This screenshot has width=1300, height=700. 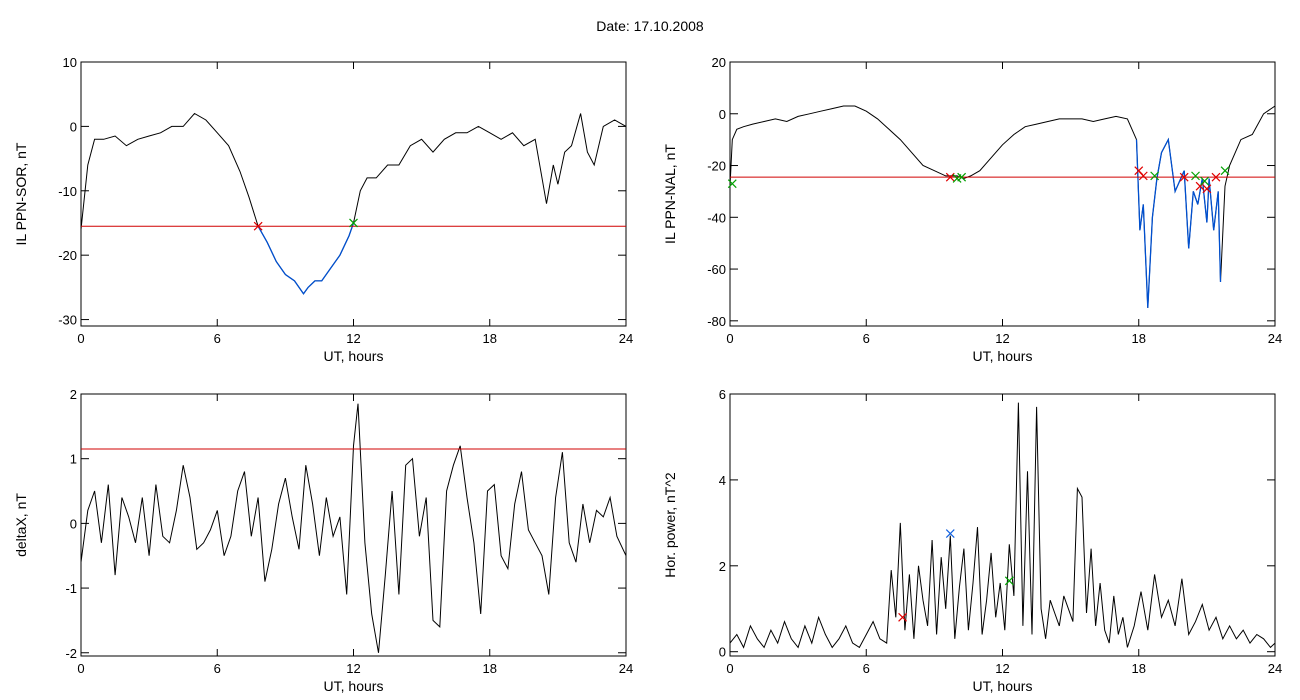 What do you see at coordinates (71, 588) in the screenshot?
I see `y-tick-label: -1` at bounding box center [71, 588].